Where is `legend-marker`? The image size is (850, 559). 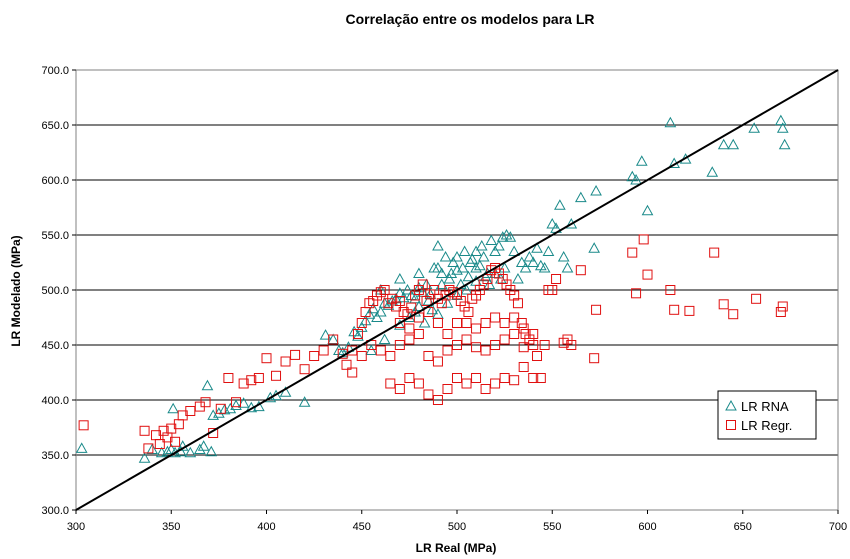
legend-marker is located at coordinates (731, 405).